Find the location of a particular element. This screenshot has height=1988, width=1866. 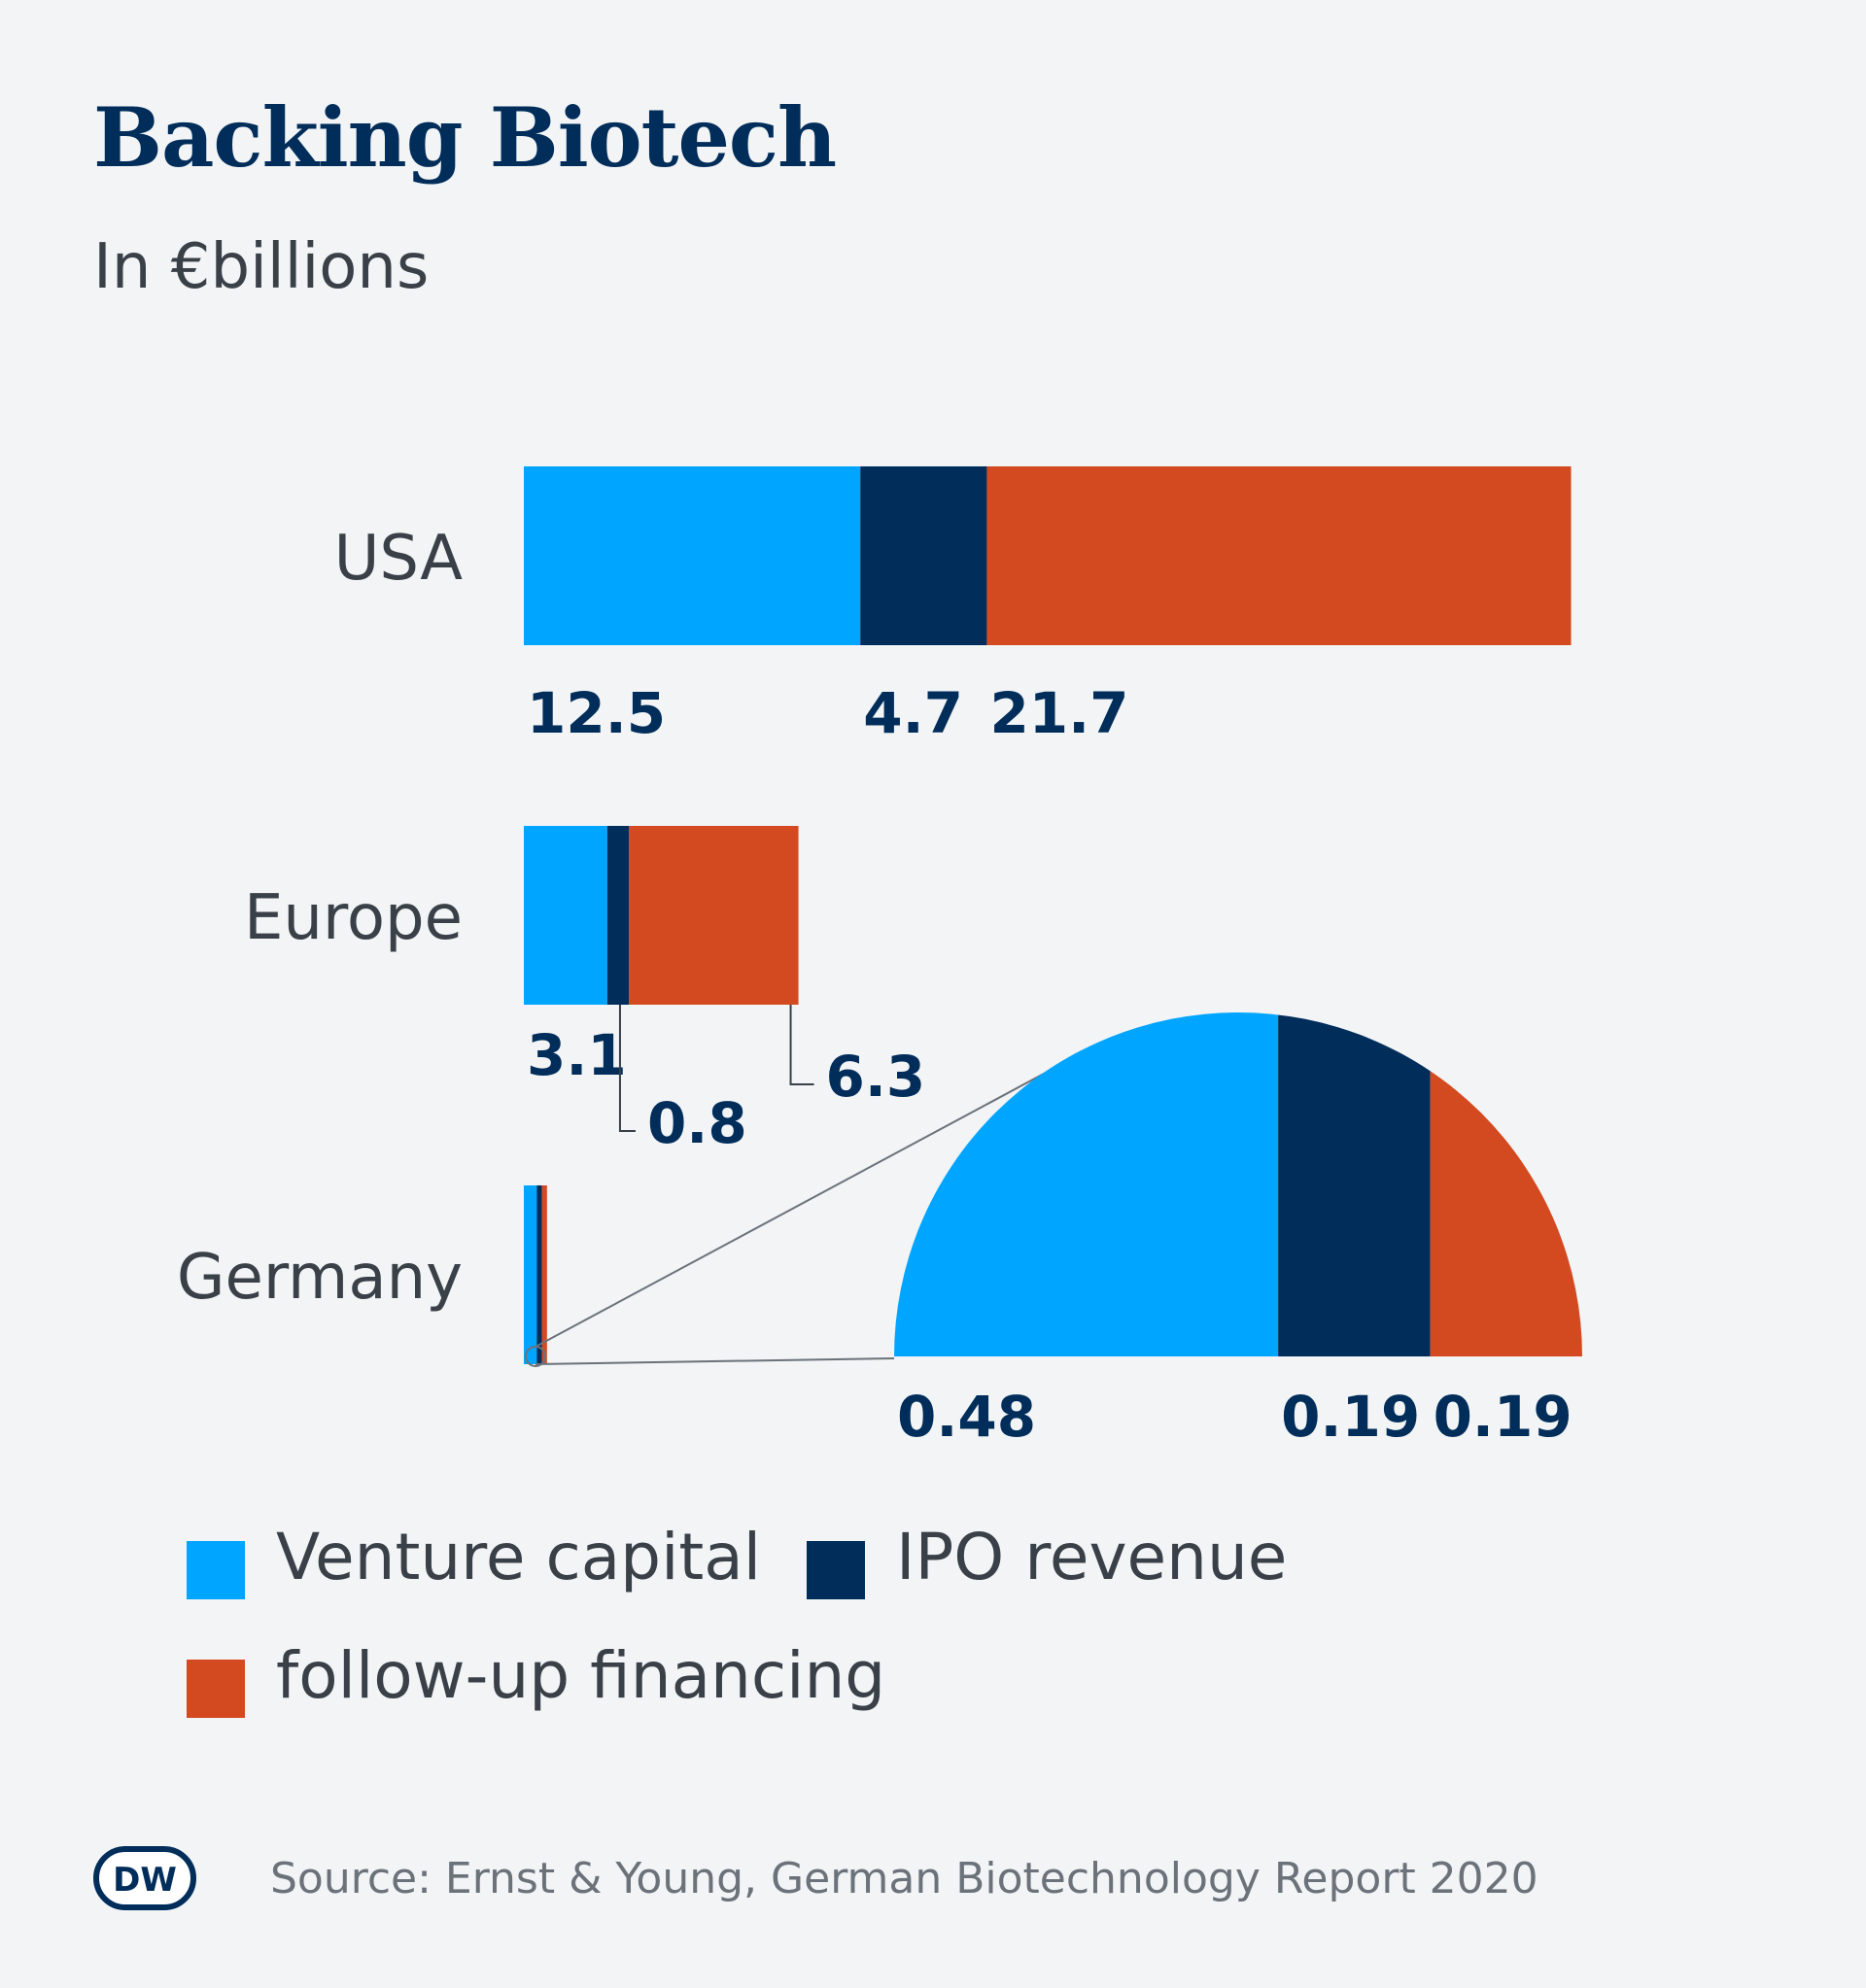

legend-label-ipo-revenue: IPO revenue is located at coordinates (1092, 1557).